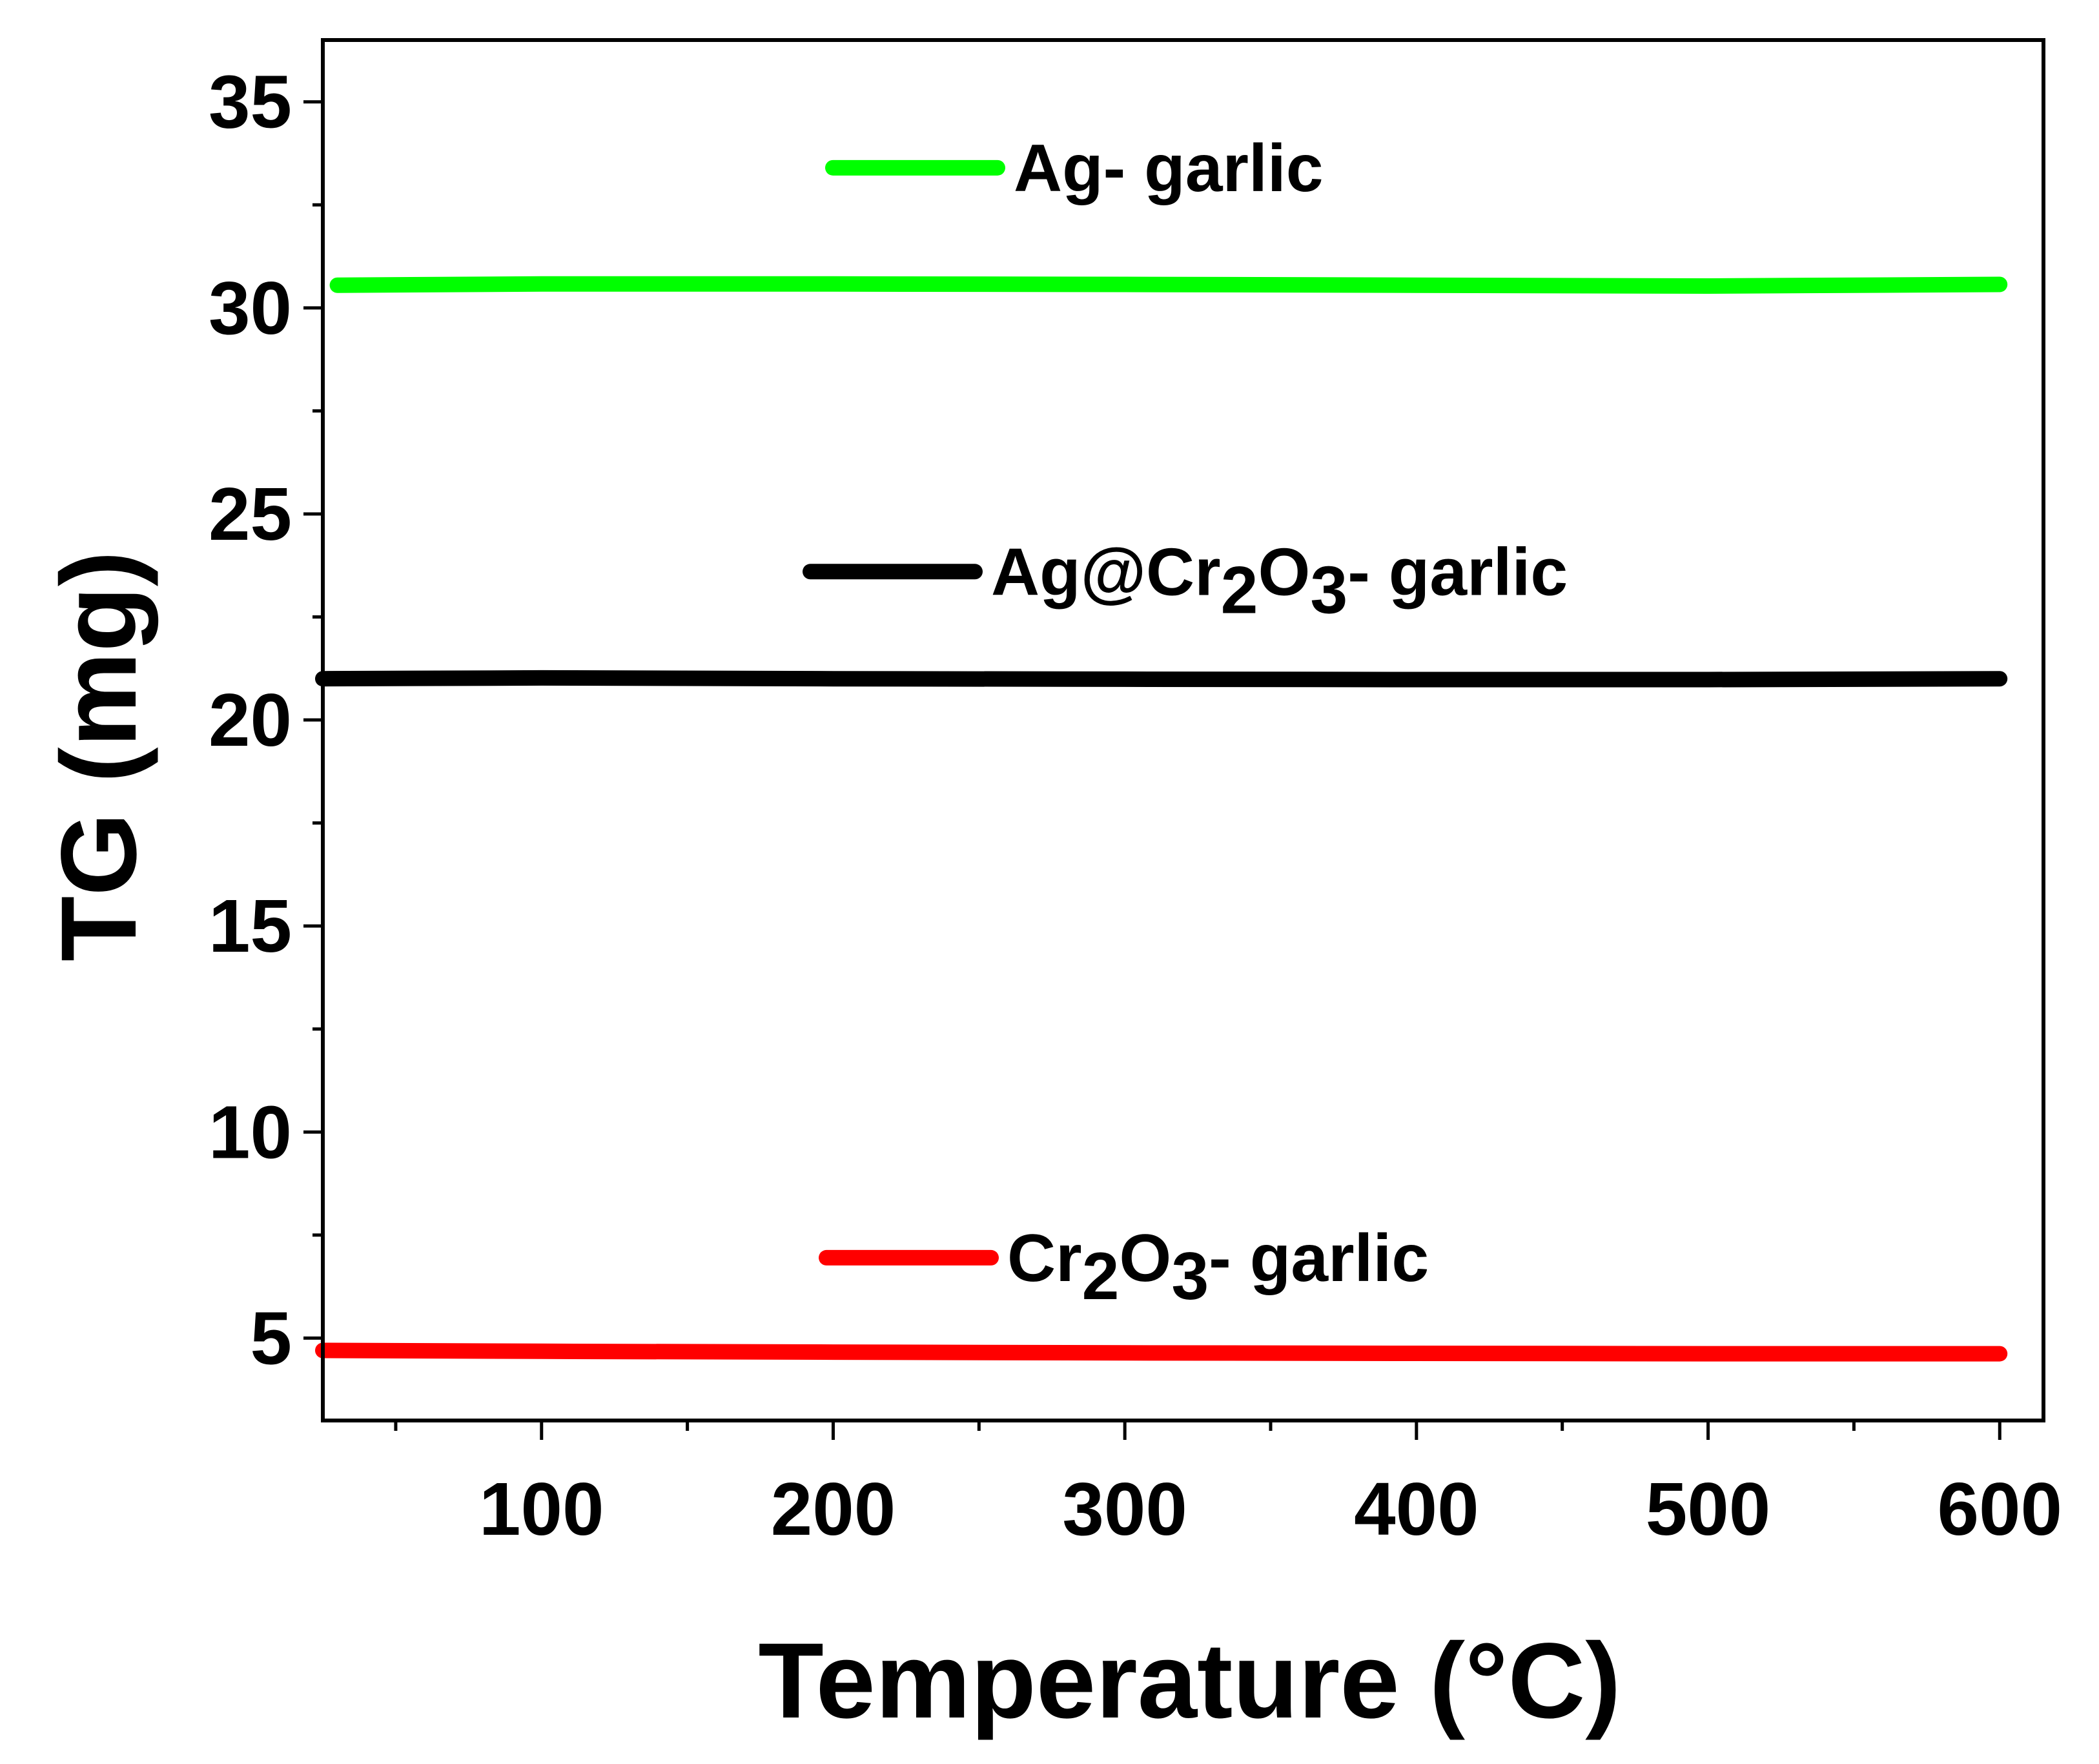  Describe the element at coordinates (99, 756) in the screenshot. I see `y-axis-title: TG (mg)` at that location.